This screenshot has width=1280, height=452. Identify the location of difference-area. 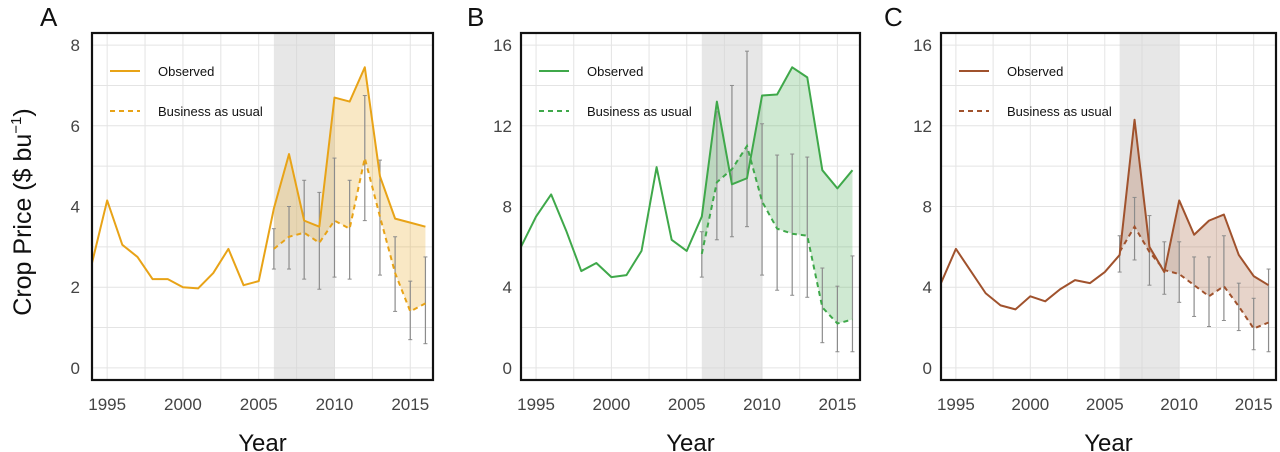
(1194, 224).